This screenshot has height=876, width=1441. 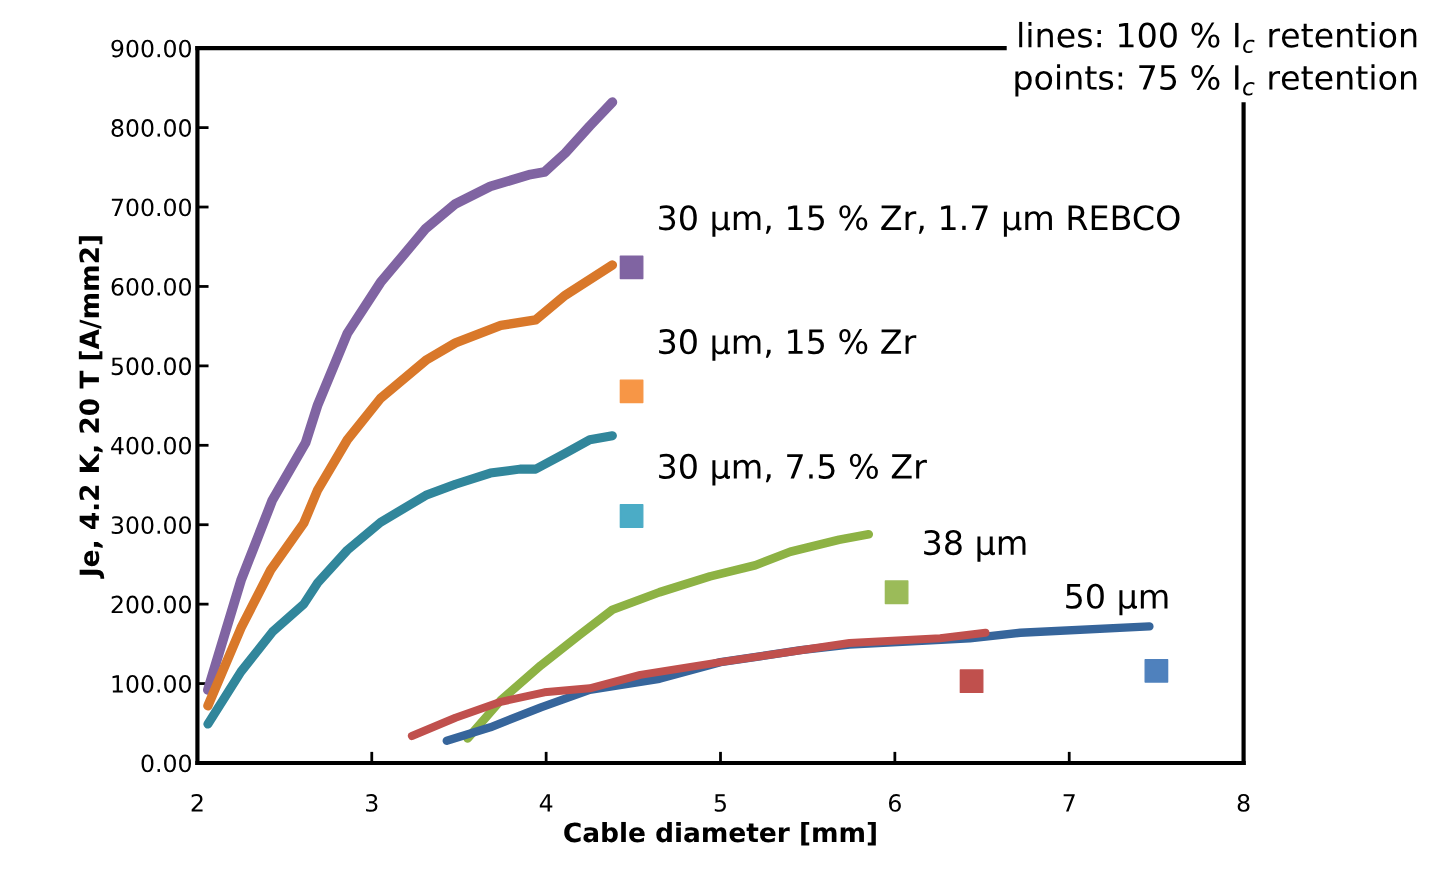 What do you see at coordinates (546, 803) in the screenshot?
I see `x-tick-label: 4` at bounding box center [546, 803].